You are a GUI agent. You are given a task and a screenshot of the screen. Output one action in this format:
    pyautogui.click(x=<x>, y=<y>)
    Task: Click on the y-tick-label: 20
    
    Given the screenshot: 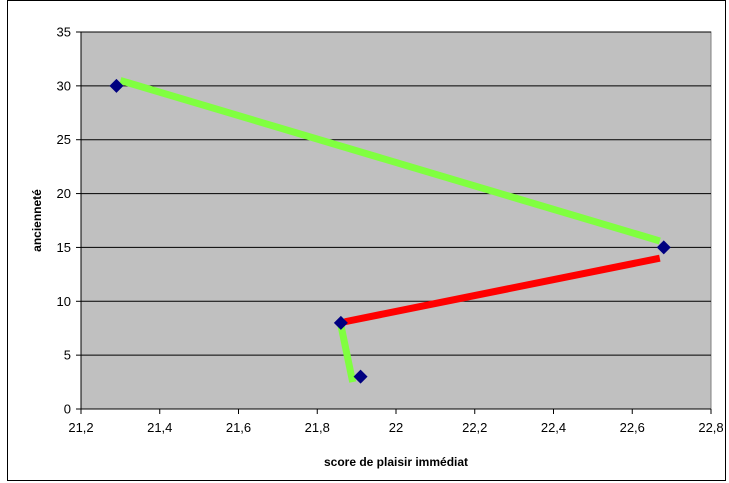 What is the action you would take?
    pyautogui.click(x=64, y=193)
    